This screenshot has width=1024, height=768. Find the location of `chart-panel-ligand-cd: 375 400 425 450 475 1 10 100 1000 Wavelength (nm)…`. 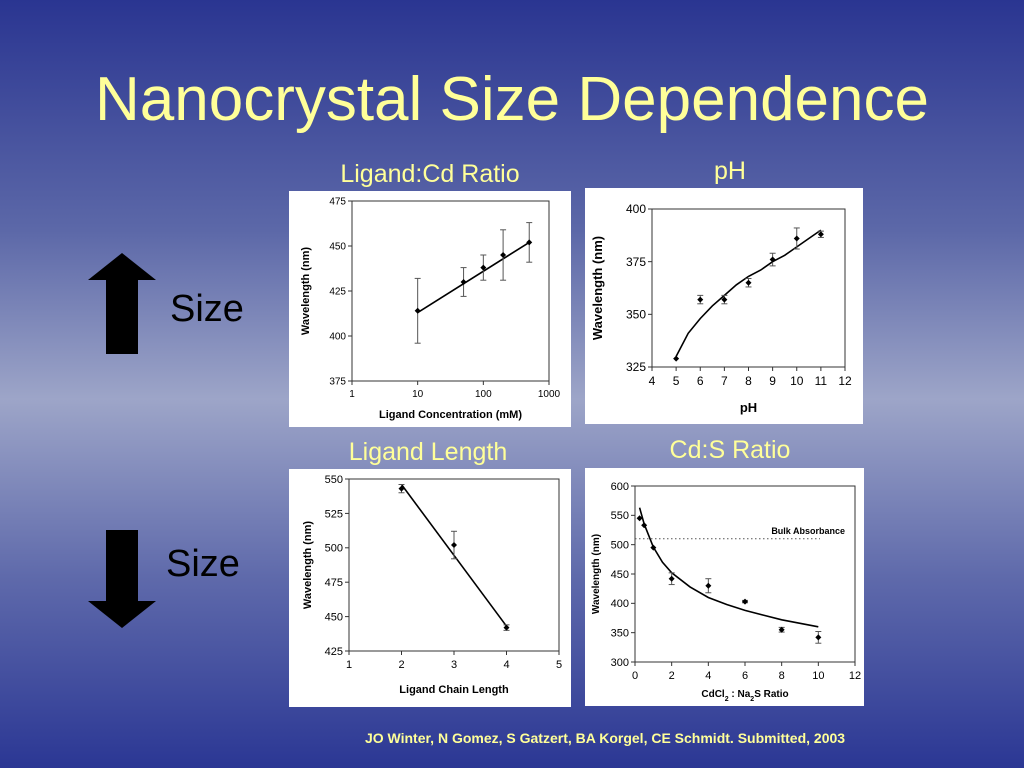

chart-panel-ligand-cd: 375 400 425 450 475 1 10 100 1000 Wavelength (nm)… is located at coordinates (430, 309).